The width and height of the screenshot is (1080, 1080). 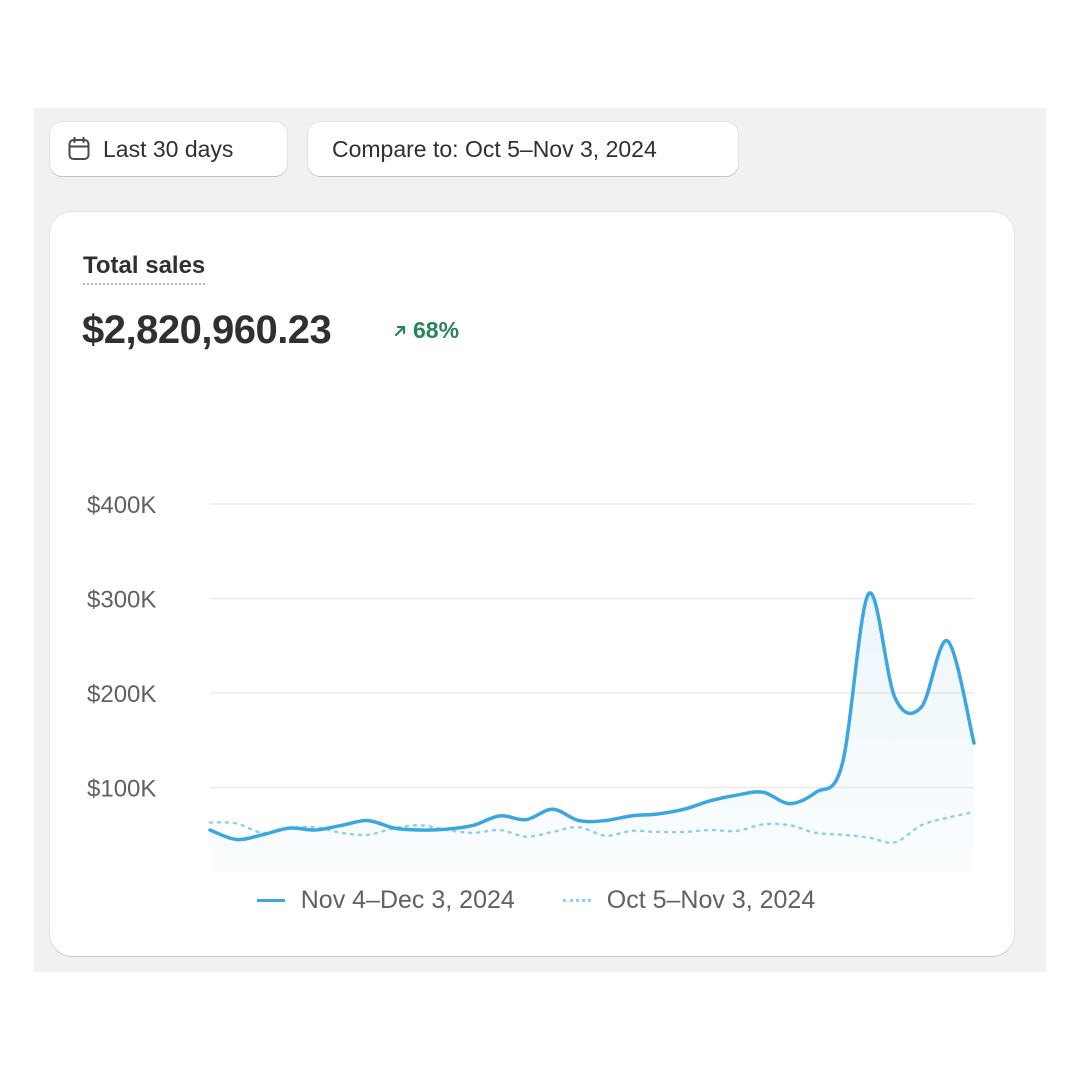 I want to click on arrow-up-right-icon, so click(x=400, y=330).